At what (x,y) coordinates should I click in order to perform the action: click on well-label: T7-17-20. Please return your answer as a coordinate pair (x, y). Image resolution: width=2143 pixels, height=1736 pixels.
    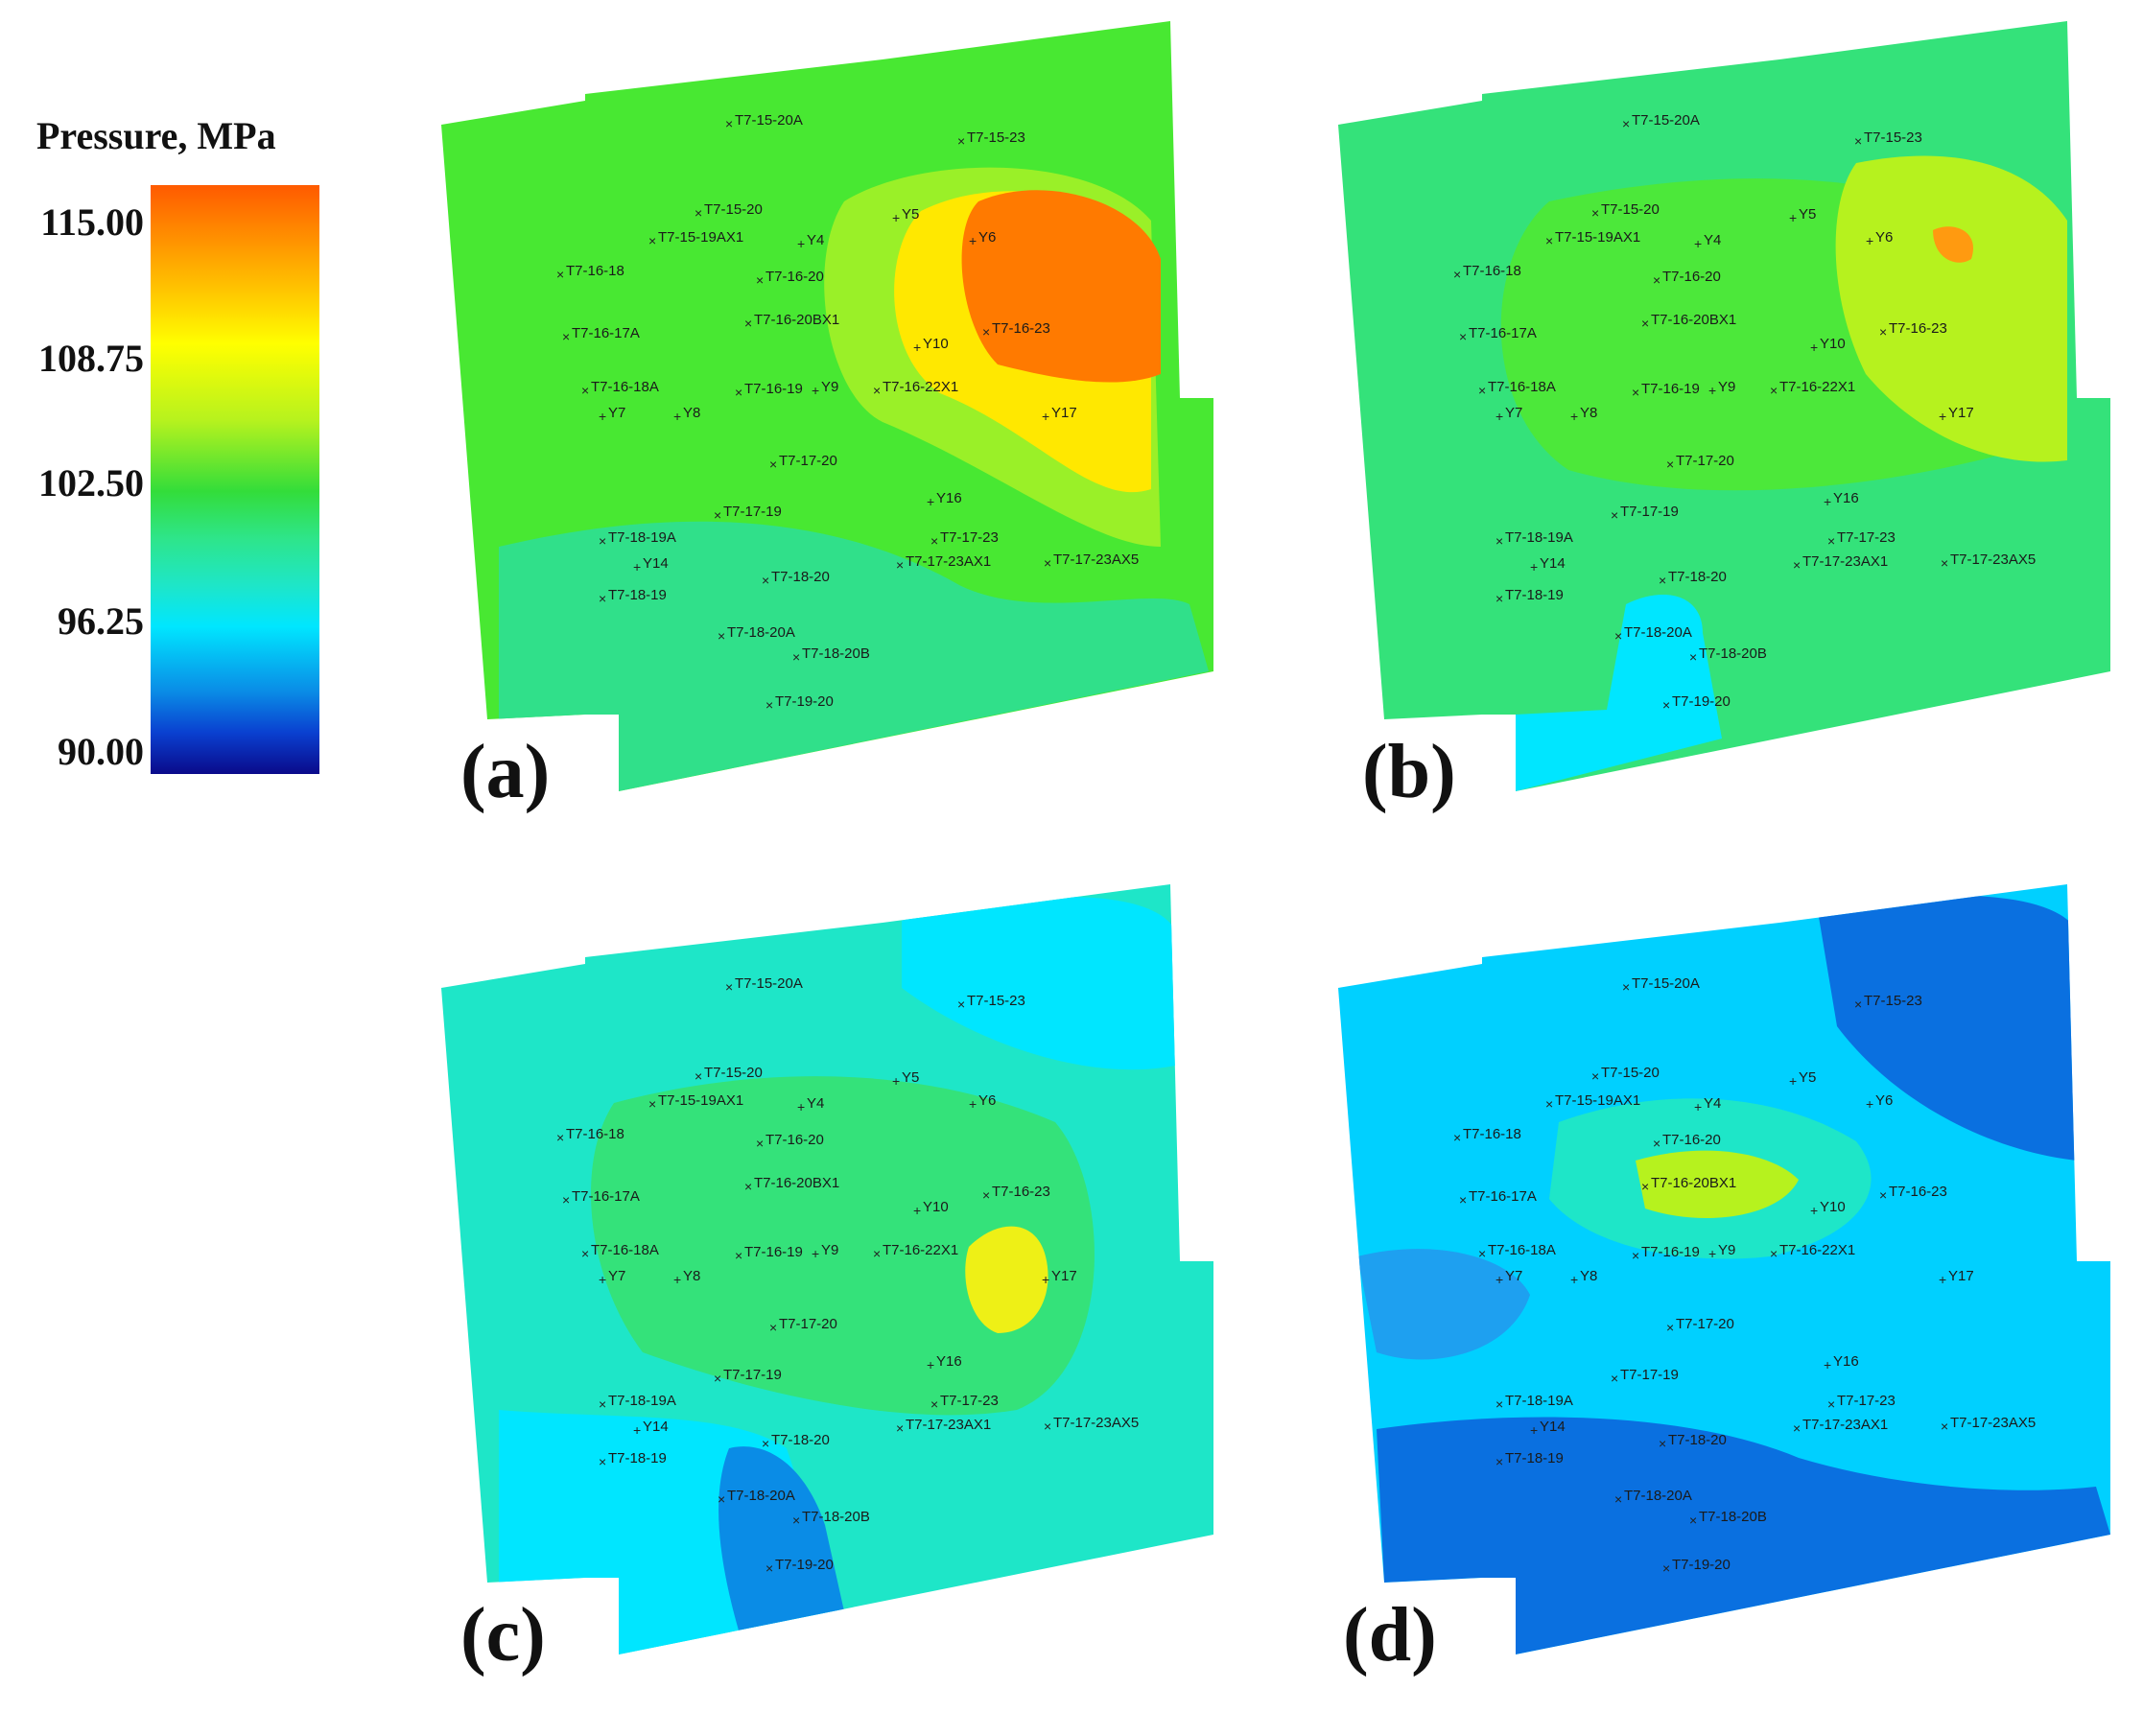
    Looking at the image, I should click on (808, 461).